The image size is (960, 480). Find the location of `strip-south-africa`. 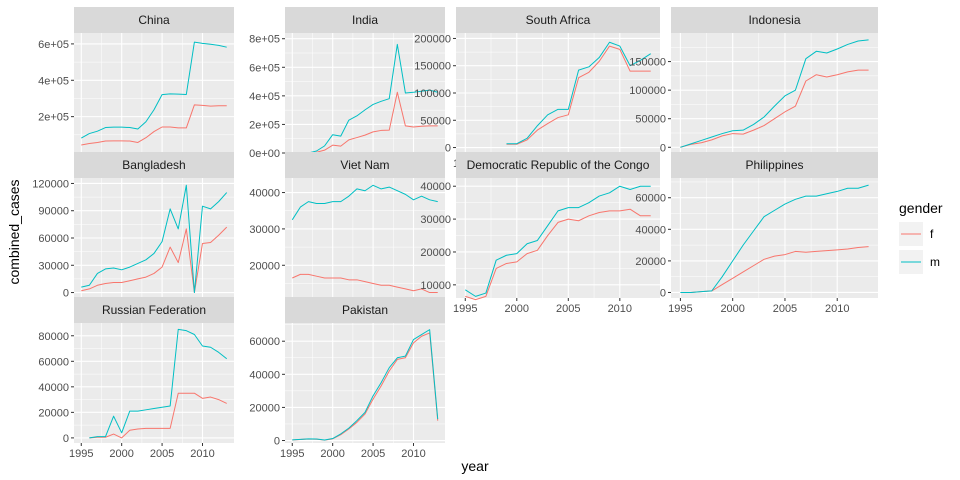

strip-south-africa is located at coordinates (558, 20).